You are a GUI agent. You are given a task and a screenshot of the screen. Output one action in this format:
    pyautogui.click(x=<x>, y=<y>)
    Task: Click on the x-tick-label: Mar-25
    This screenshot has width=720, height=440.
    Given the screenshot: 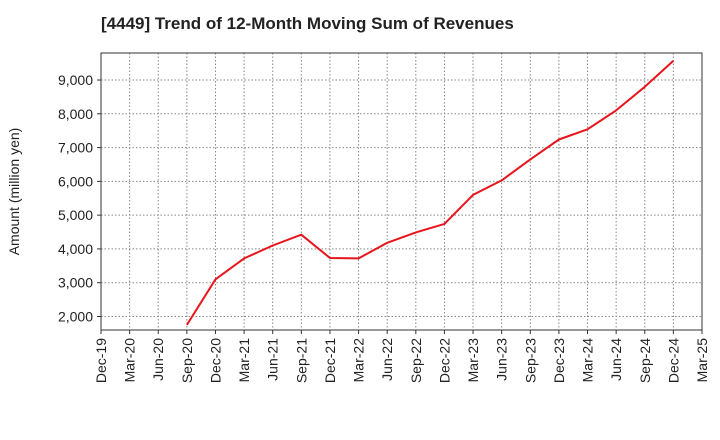 What is the action you would take?
    pyautogui.click(x=702, y=360)
    